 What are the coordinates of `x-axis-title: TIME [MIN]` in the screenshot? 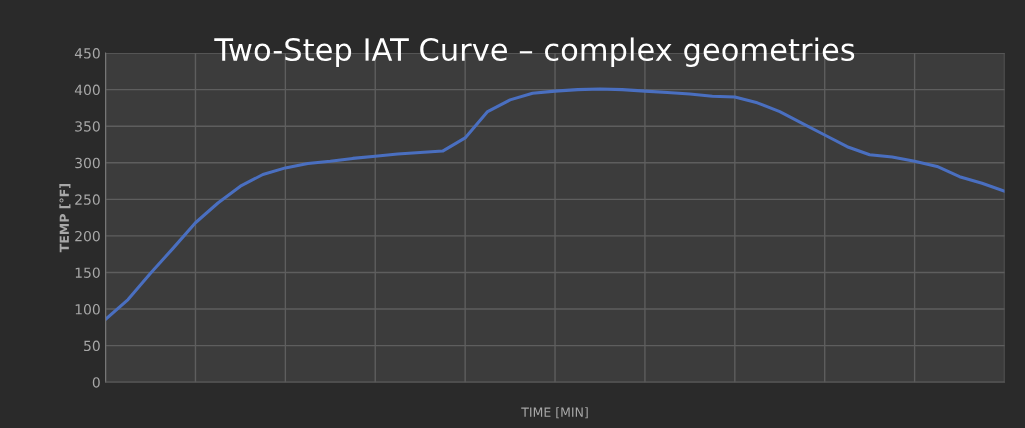 It's located at (554, 413).